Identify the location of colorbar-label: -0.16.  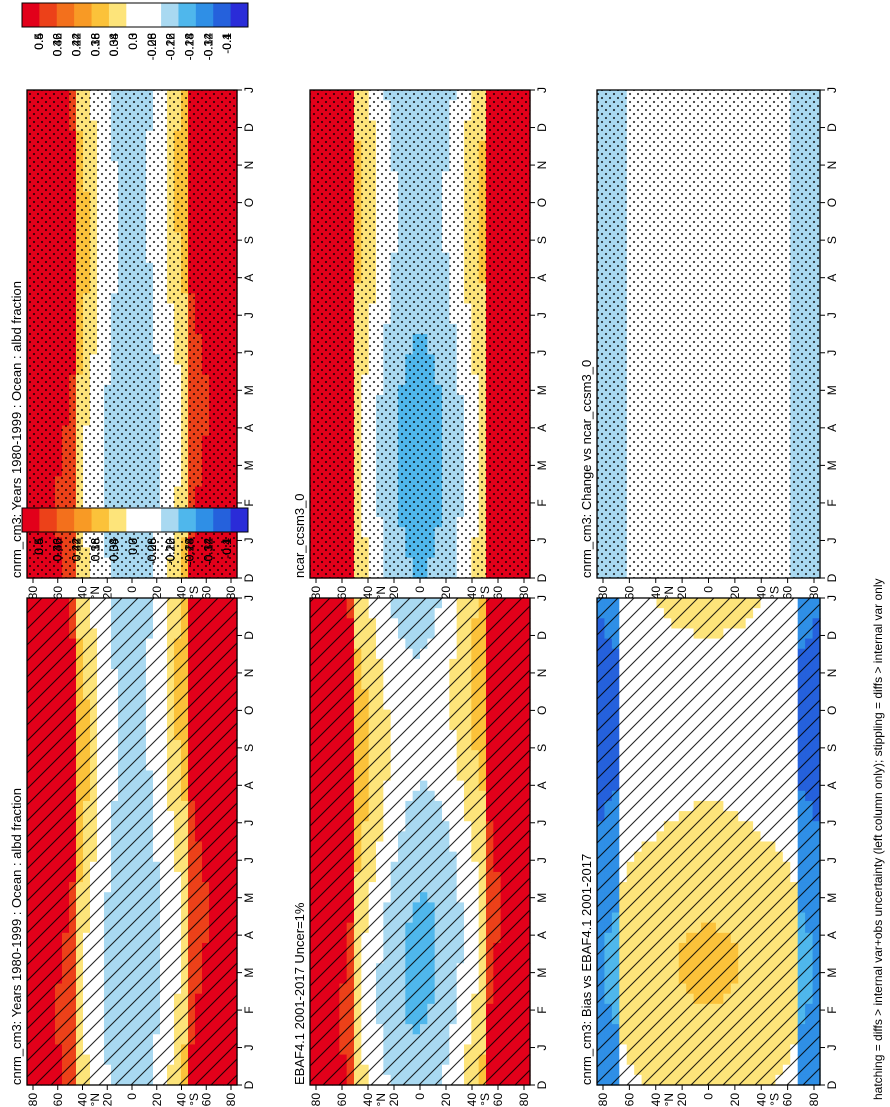
(171, 47).